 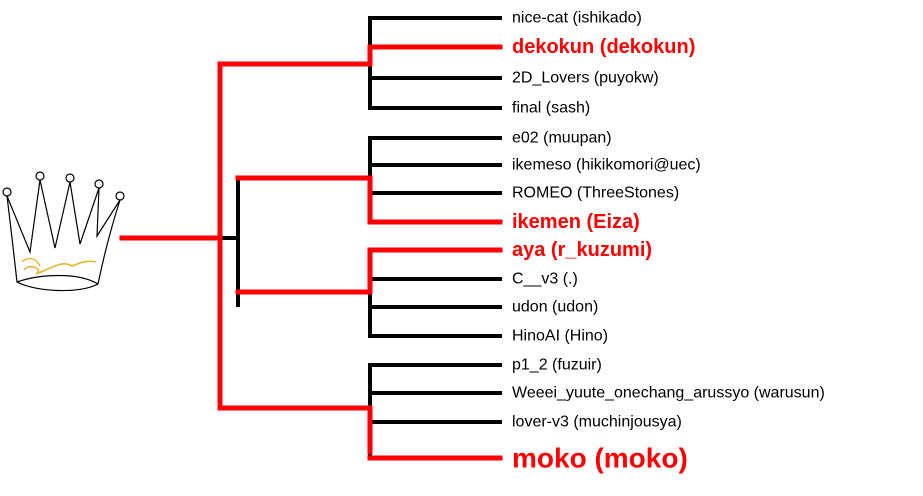 What do you see at coordinates (557, 365) in the screenshot?
I see `entry-label: p1_2 (fuzuir)` at bounding box center [557, 365].